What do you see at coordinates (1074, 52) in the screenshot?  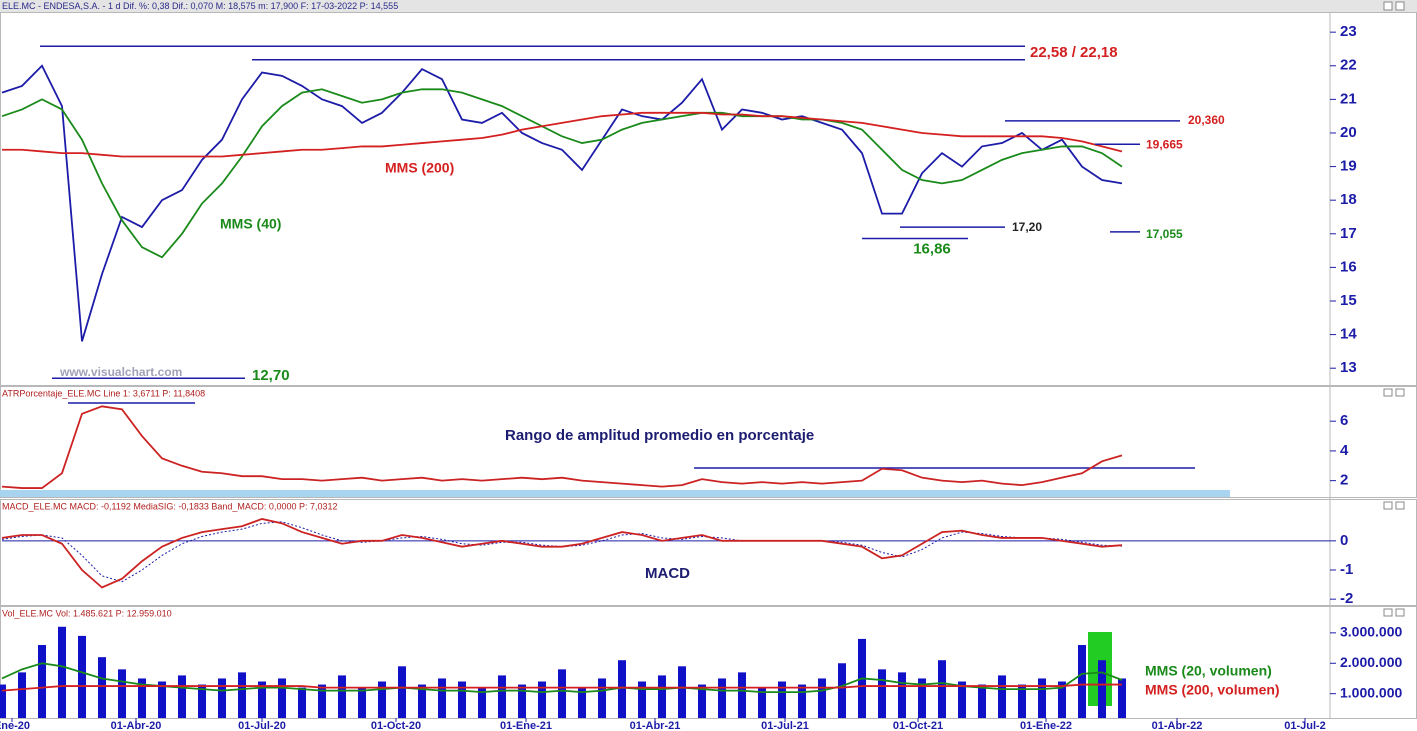 I see `annotation-label: 22,58 / 22,18` at bounding box center [1074, 52].